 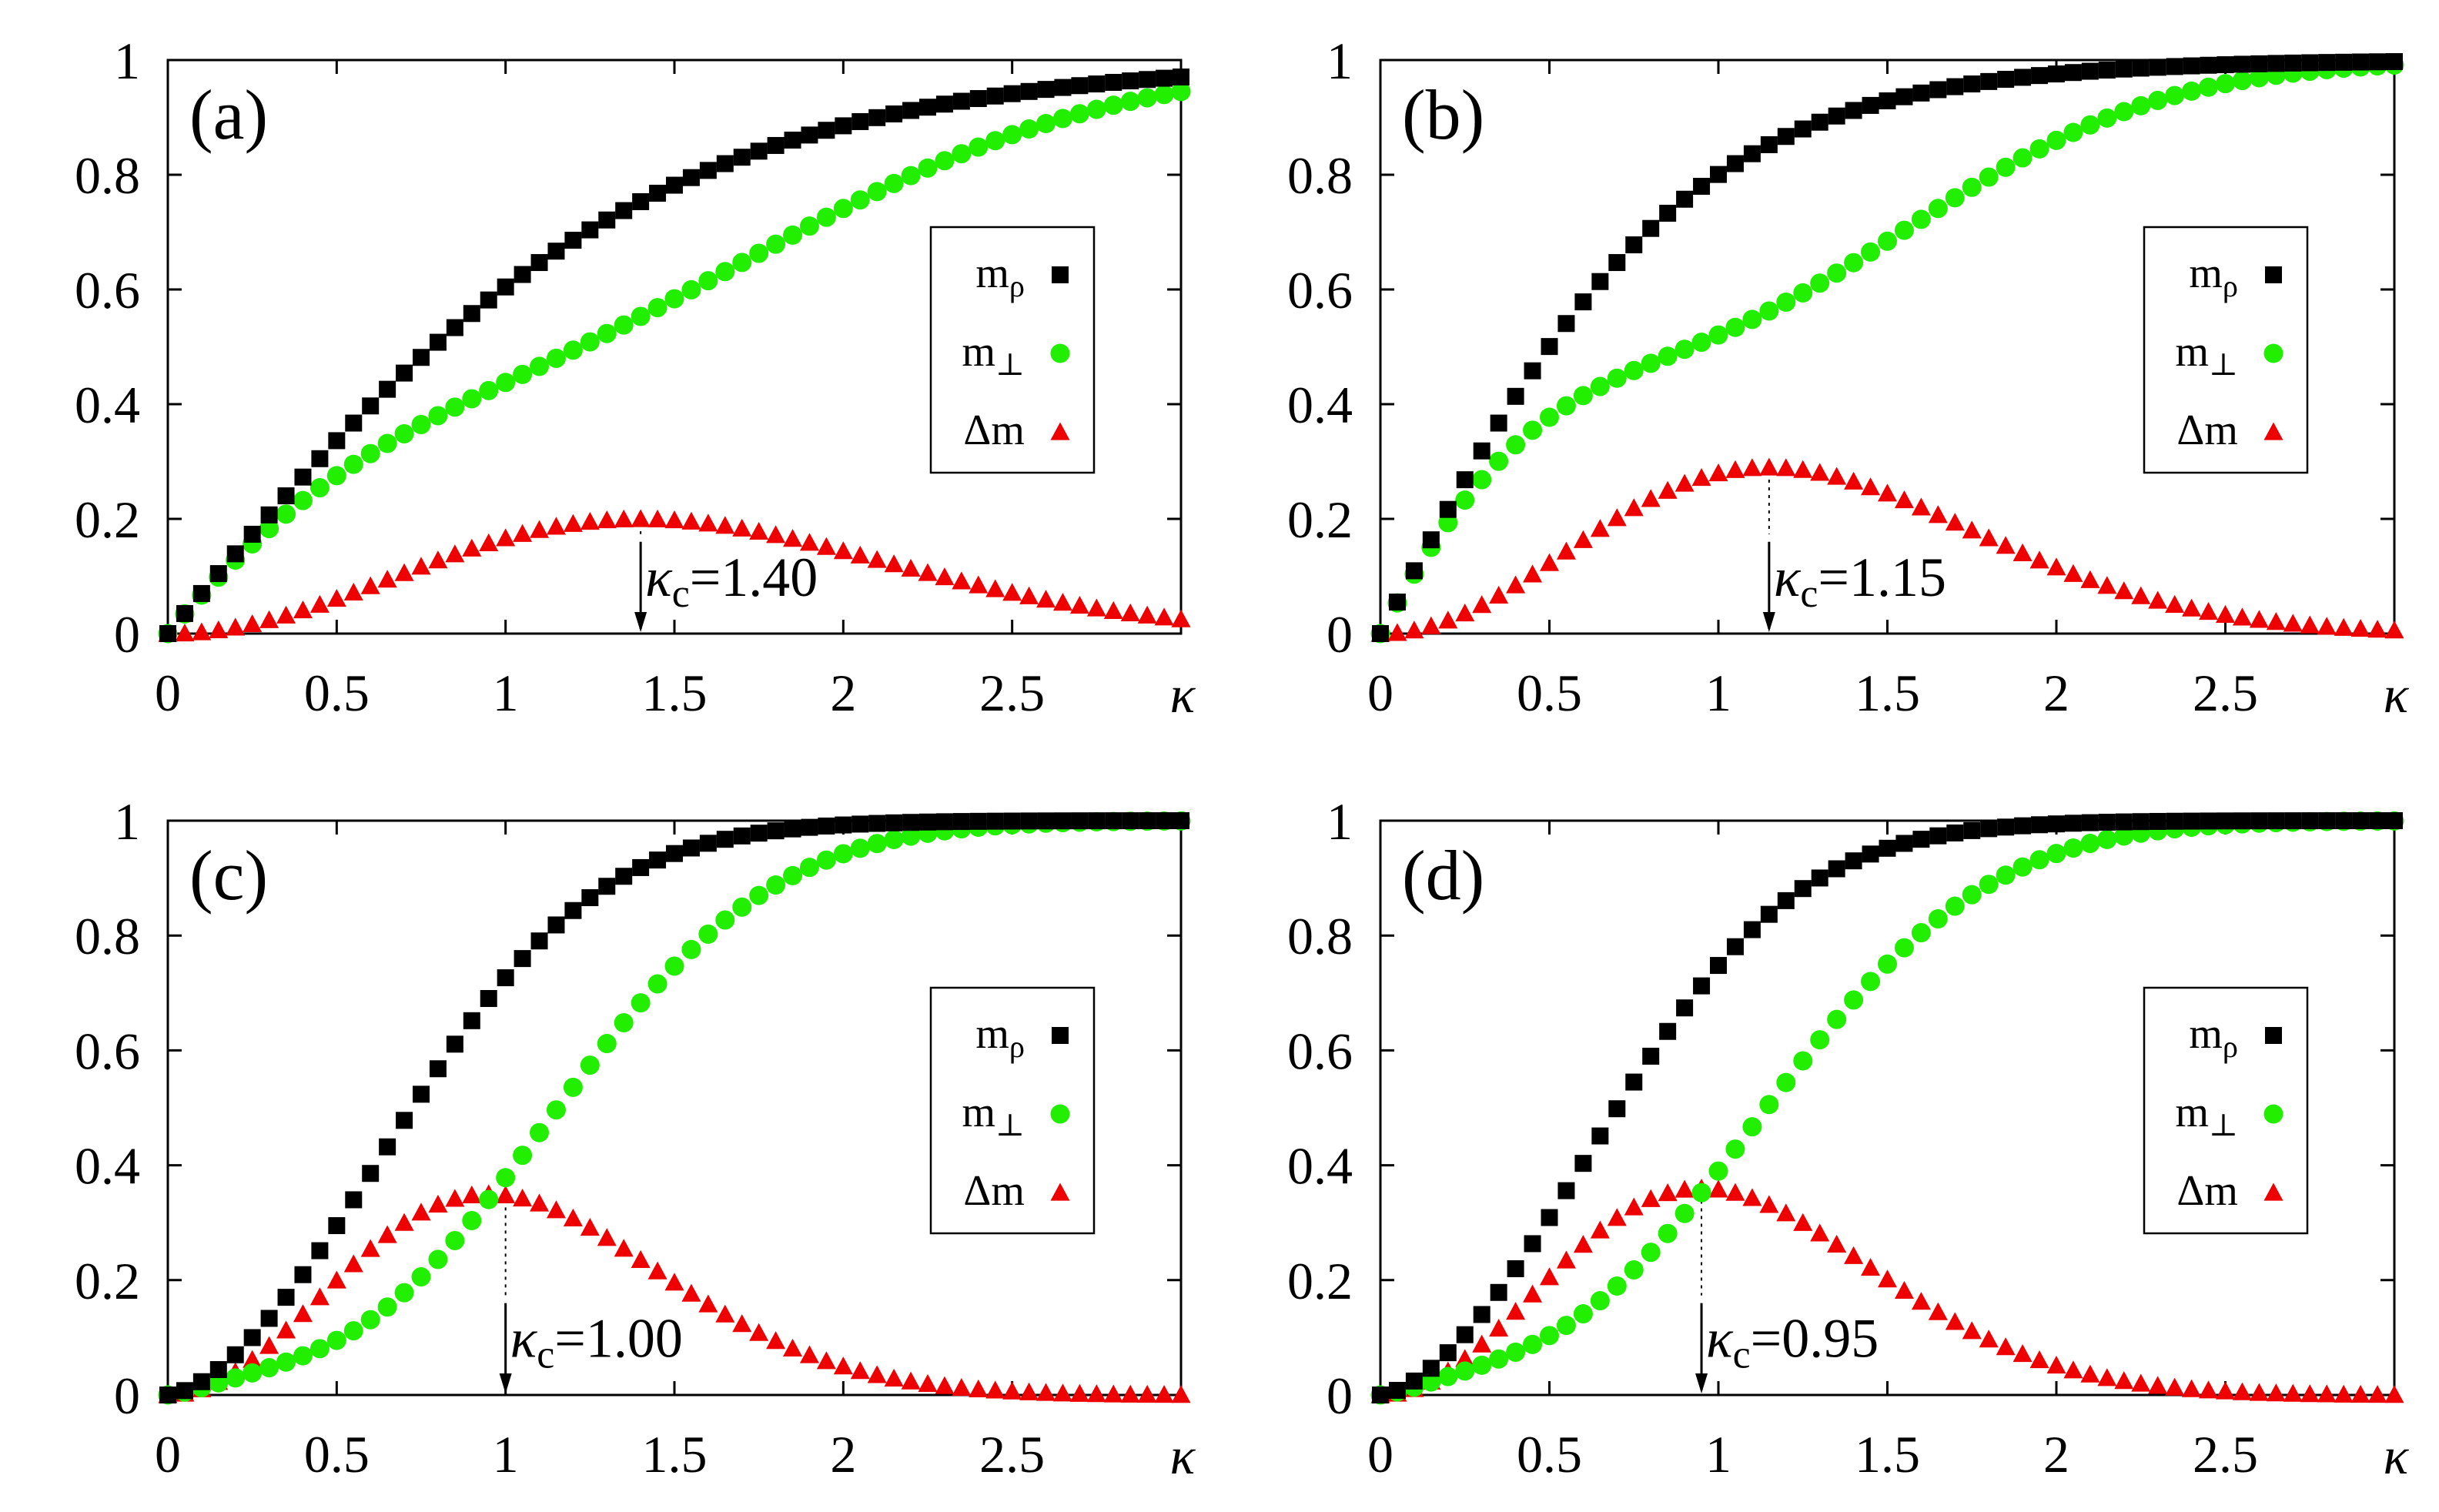 I want to click on kappa-c-label: κc=1.00, so click(x=596, y=1342).